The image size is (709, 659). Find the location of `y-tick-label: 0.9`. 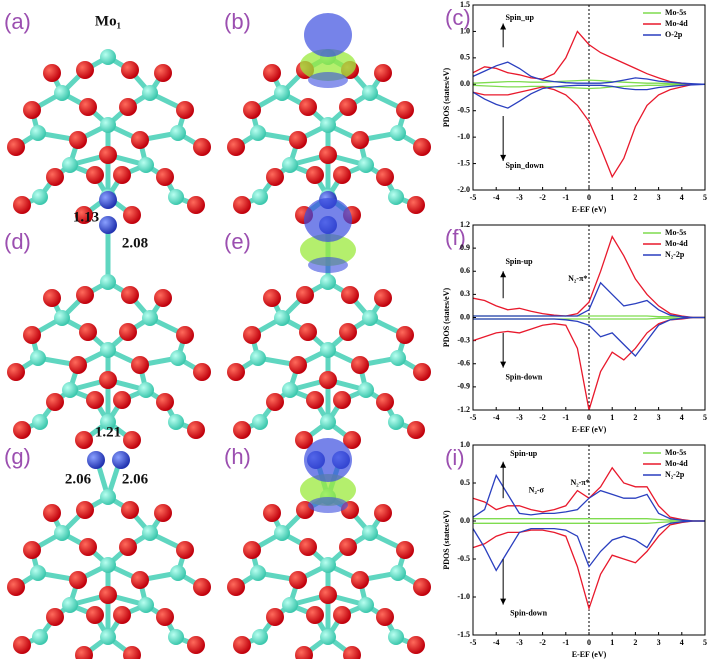

y-tick-label: 0.9 is located at coordinates (465, 247).